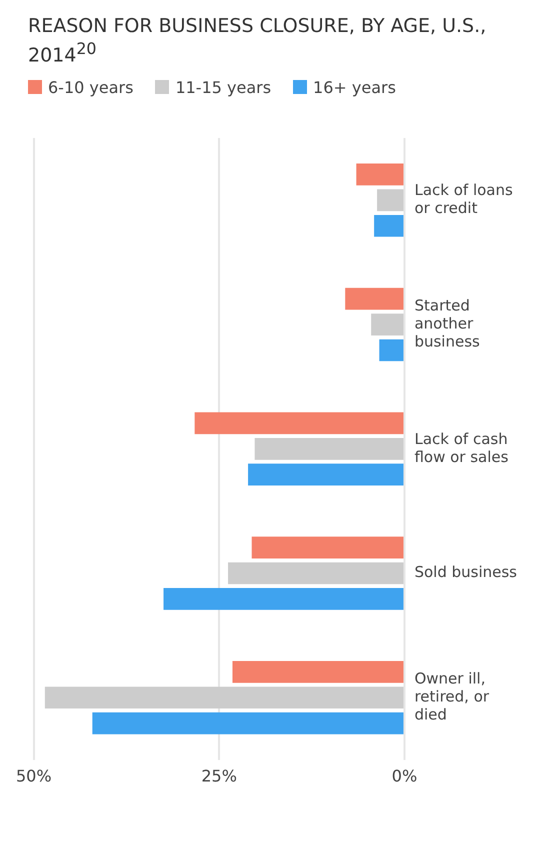  Describe the element at coordinates (461, 447) in the screenshot. I see `y-tick-label: Lack of cash flow or sales` at that location.